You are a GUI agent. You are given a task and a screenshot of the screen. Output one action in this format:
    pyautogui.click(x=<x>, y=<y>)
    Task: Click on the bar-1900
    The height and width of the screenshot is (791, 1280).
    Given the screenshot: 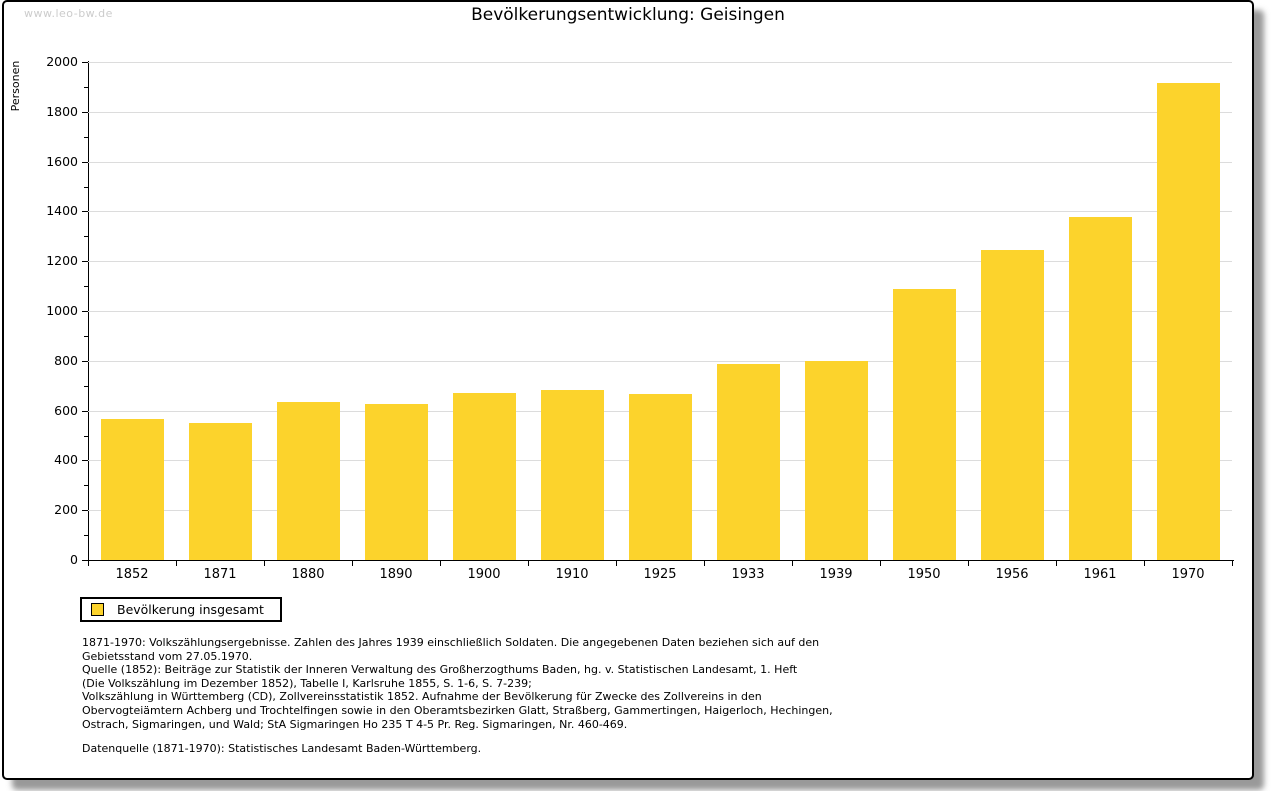 What is the action you would take?
    pyautogui.click(x=484, y=476)
    